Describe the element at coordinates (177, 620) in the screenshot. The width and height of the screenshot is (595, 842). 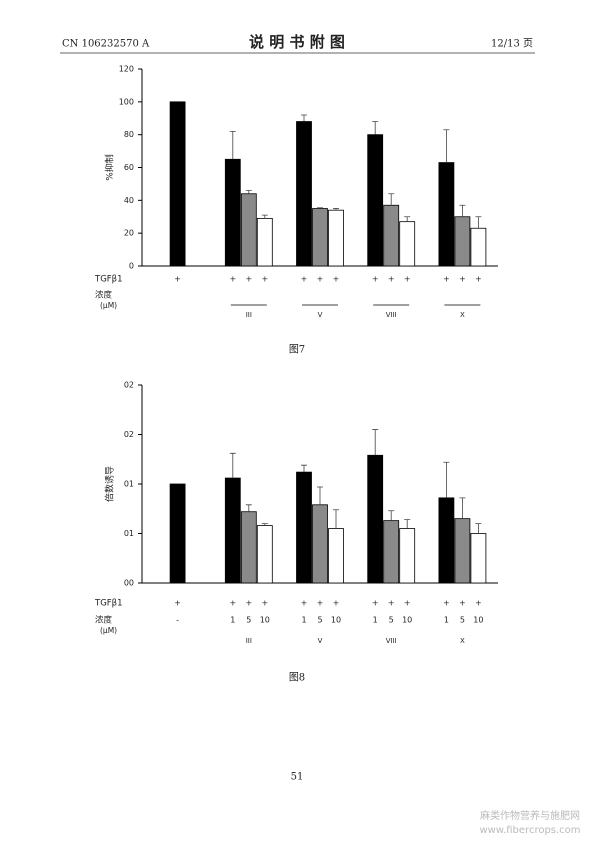
I see `row-cell: -` at that location.